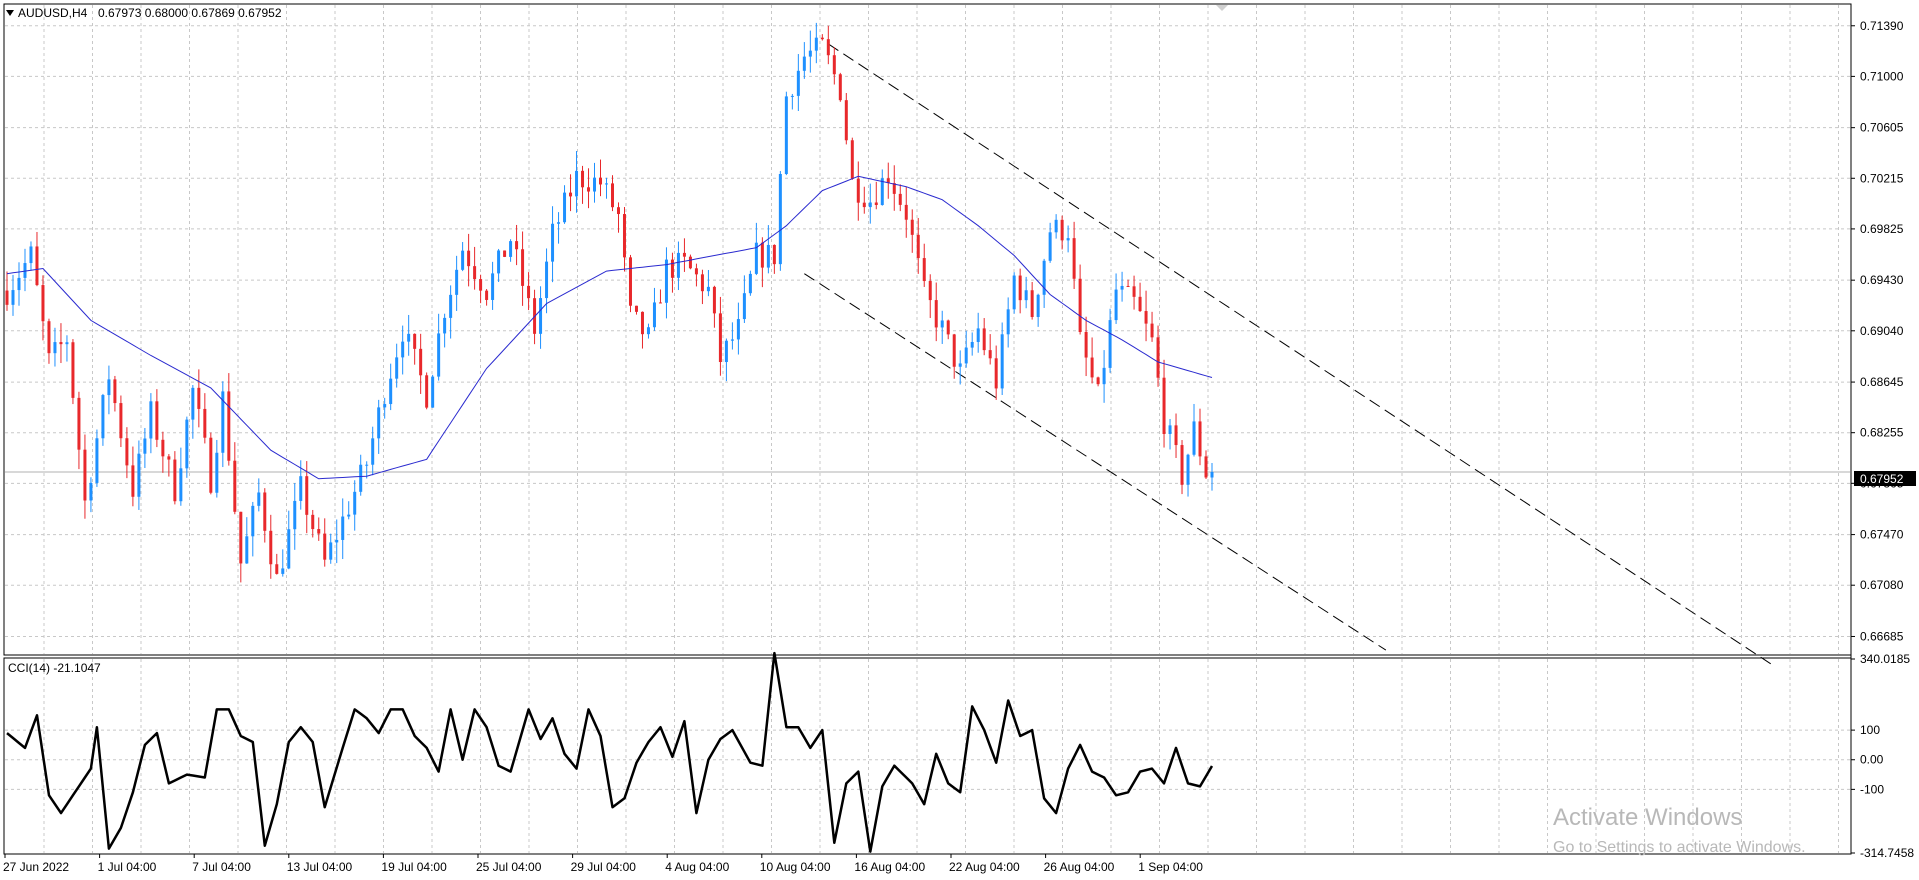 The image size is (1919, 880). What do you see at coordinates (190, 13) in the screenshot?
I see `ohlc-readout: 0.67973 0.68000 0.67869 0.67952` at bounding box center [190, 13].